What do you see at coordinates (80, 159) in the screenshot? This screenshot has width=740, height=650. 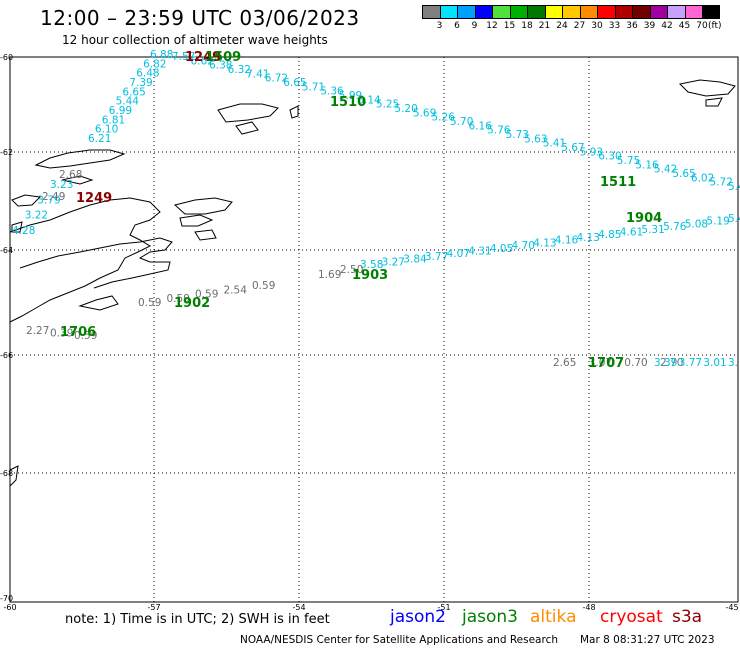 I see `king-george-island` at bounding box center [80, 159].